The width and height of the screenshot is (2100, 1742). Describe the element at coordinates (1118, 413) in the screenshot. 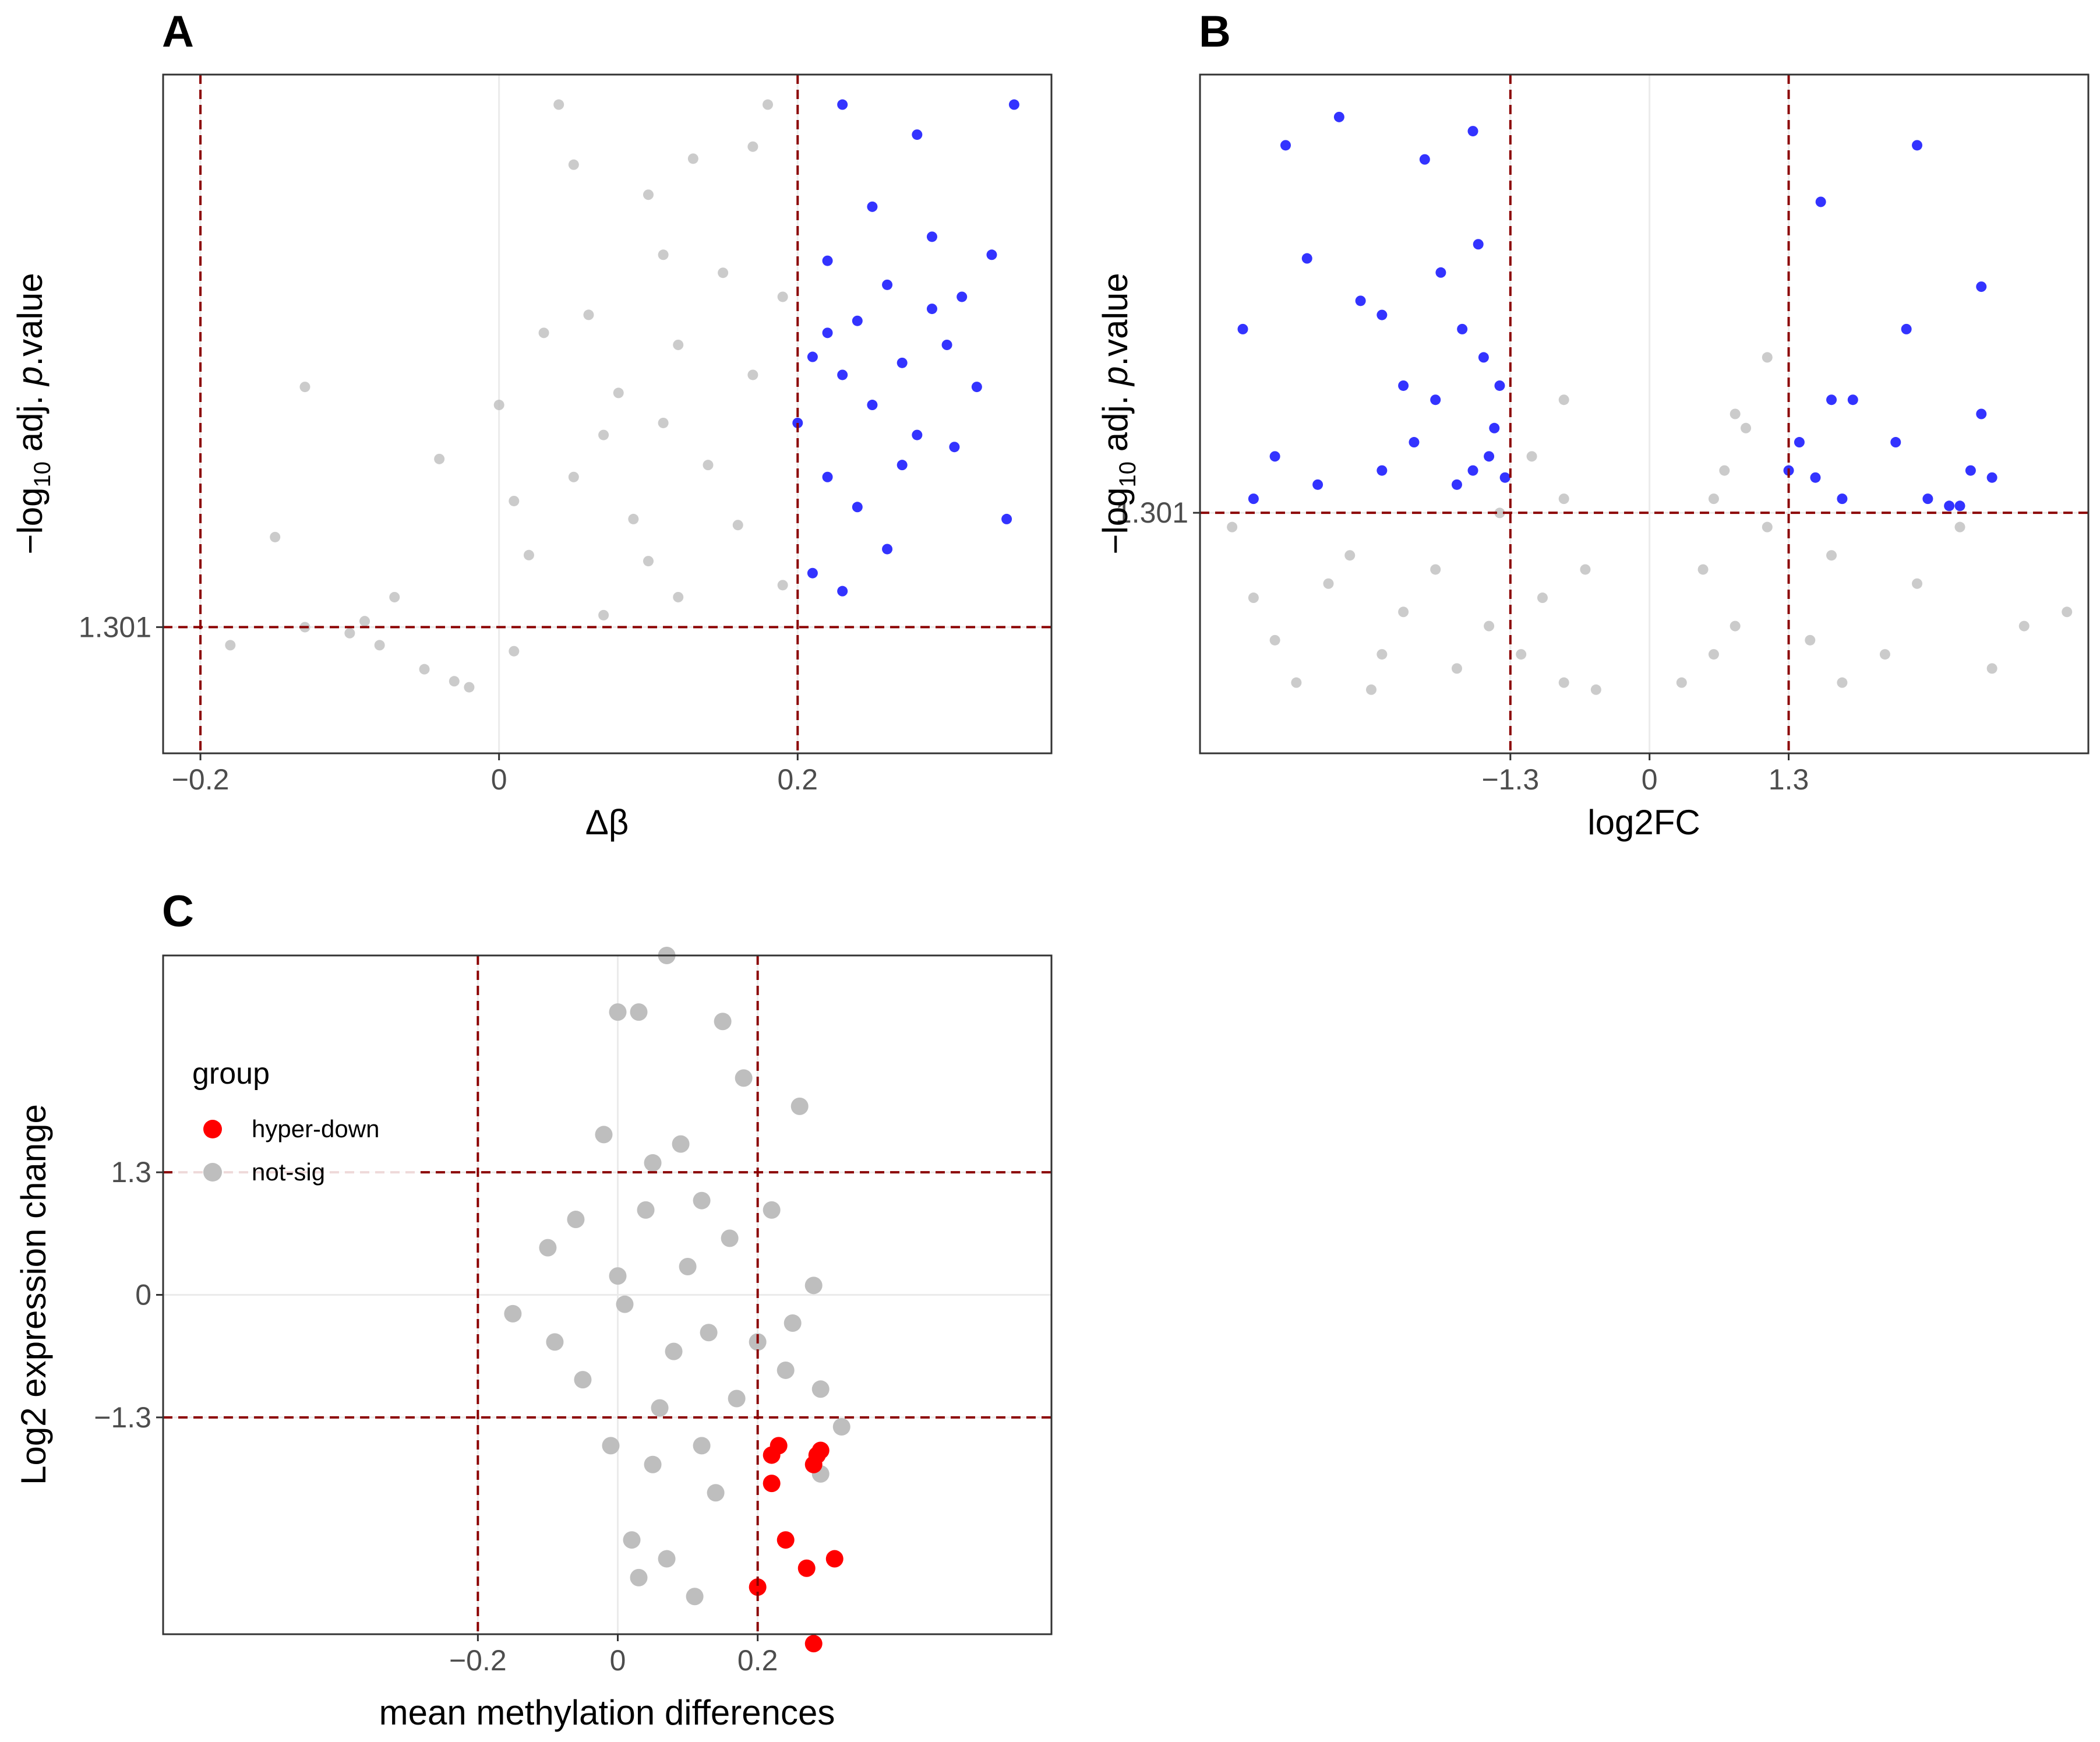

I see `panel-b-y-label: −log10 adj. p.value` at that location.